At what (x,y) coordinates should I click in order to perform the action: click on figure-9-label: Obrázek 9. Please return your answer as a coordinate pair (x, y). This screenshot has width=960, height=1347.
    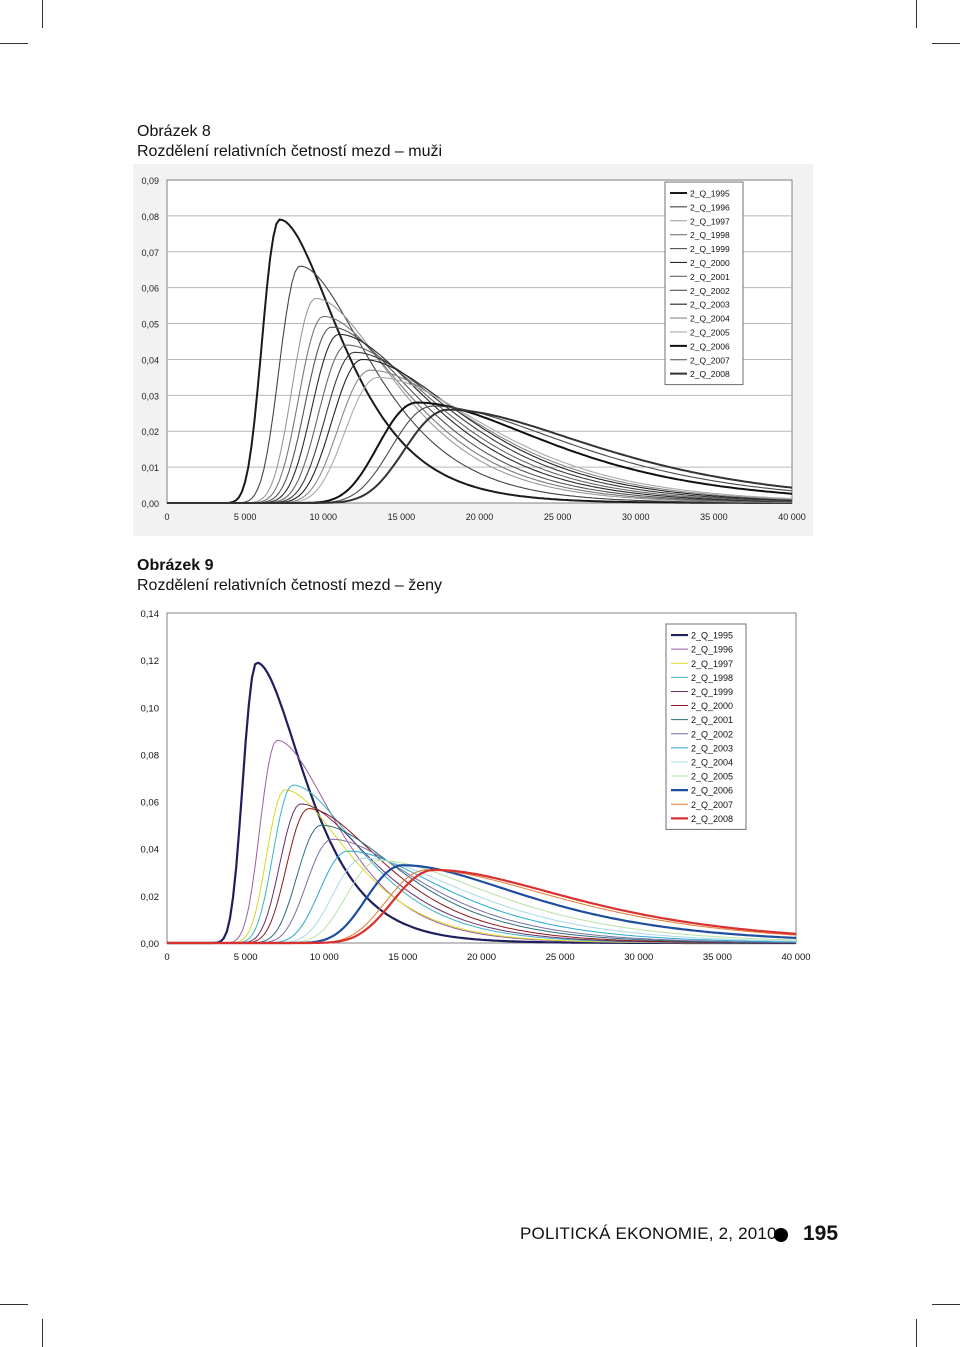
    Looking at the image, I should click on (175, 565).